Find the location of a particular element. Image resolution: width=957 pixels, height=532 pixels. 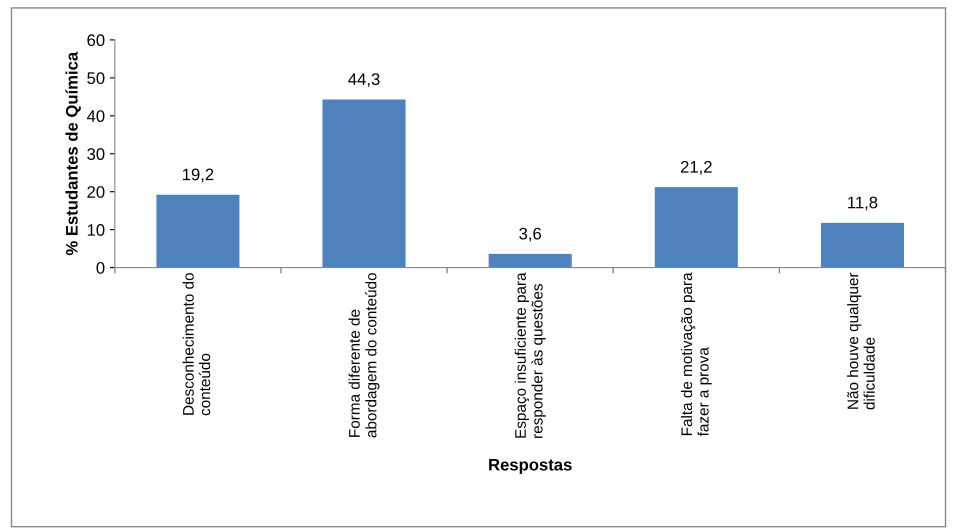

y-tick-label: 30 is located at coordinates (95, 154).